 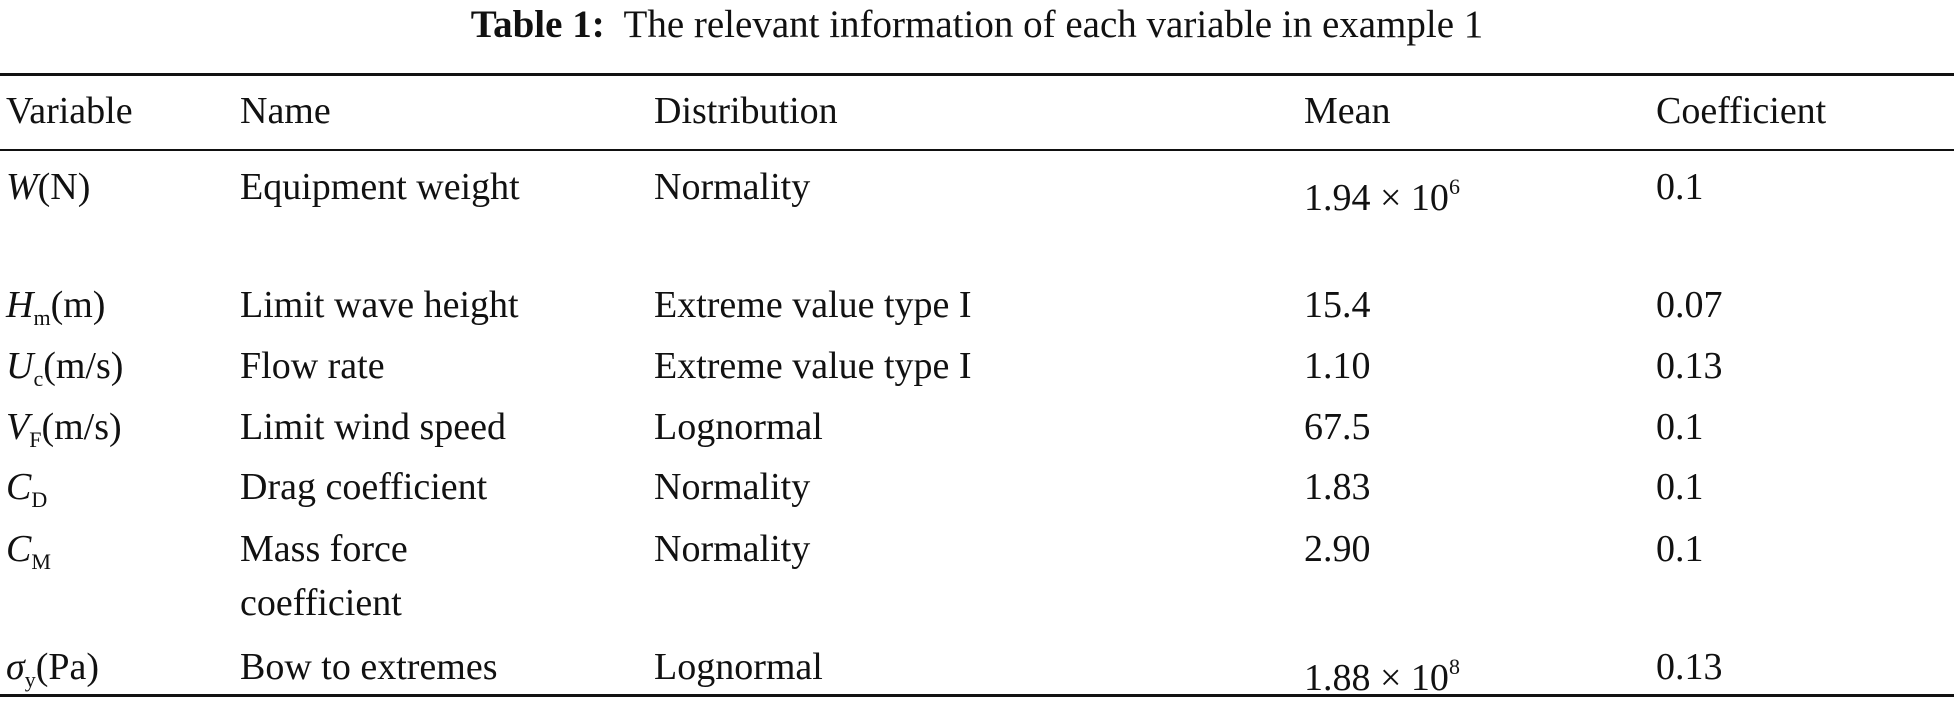 What do you see at coordinates (312, 366) in the screenshot?
I see `name-cell: Flow rate` at bounding box center [312, 366].